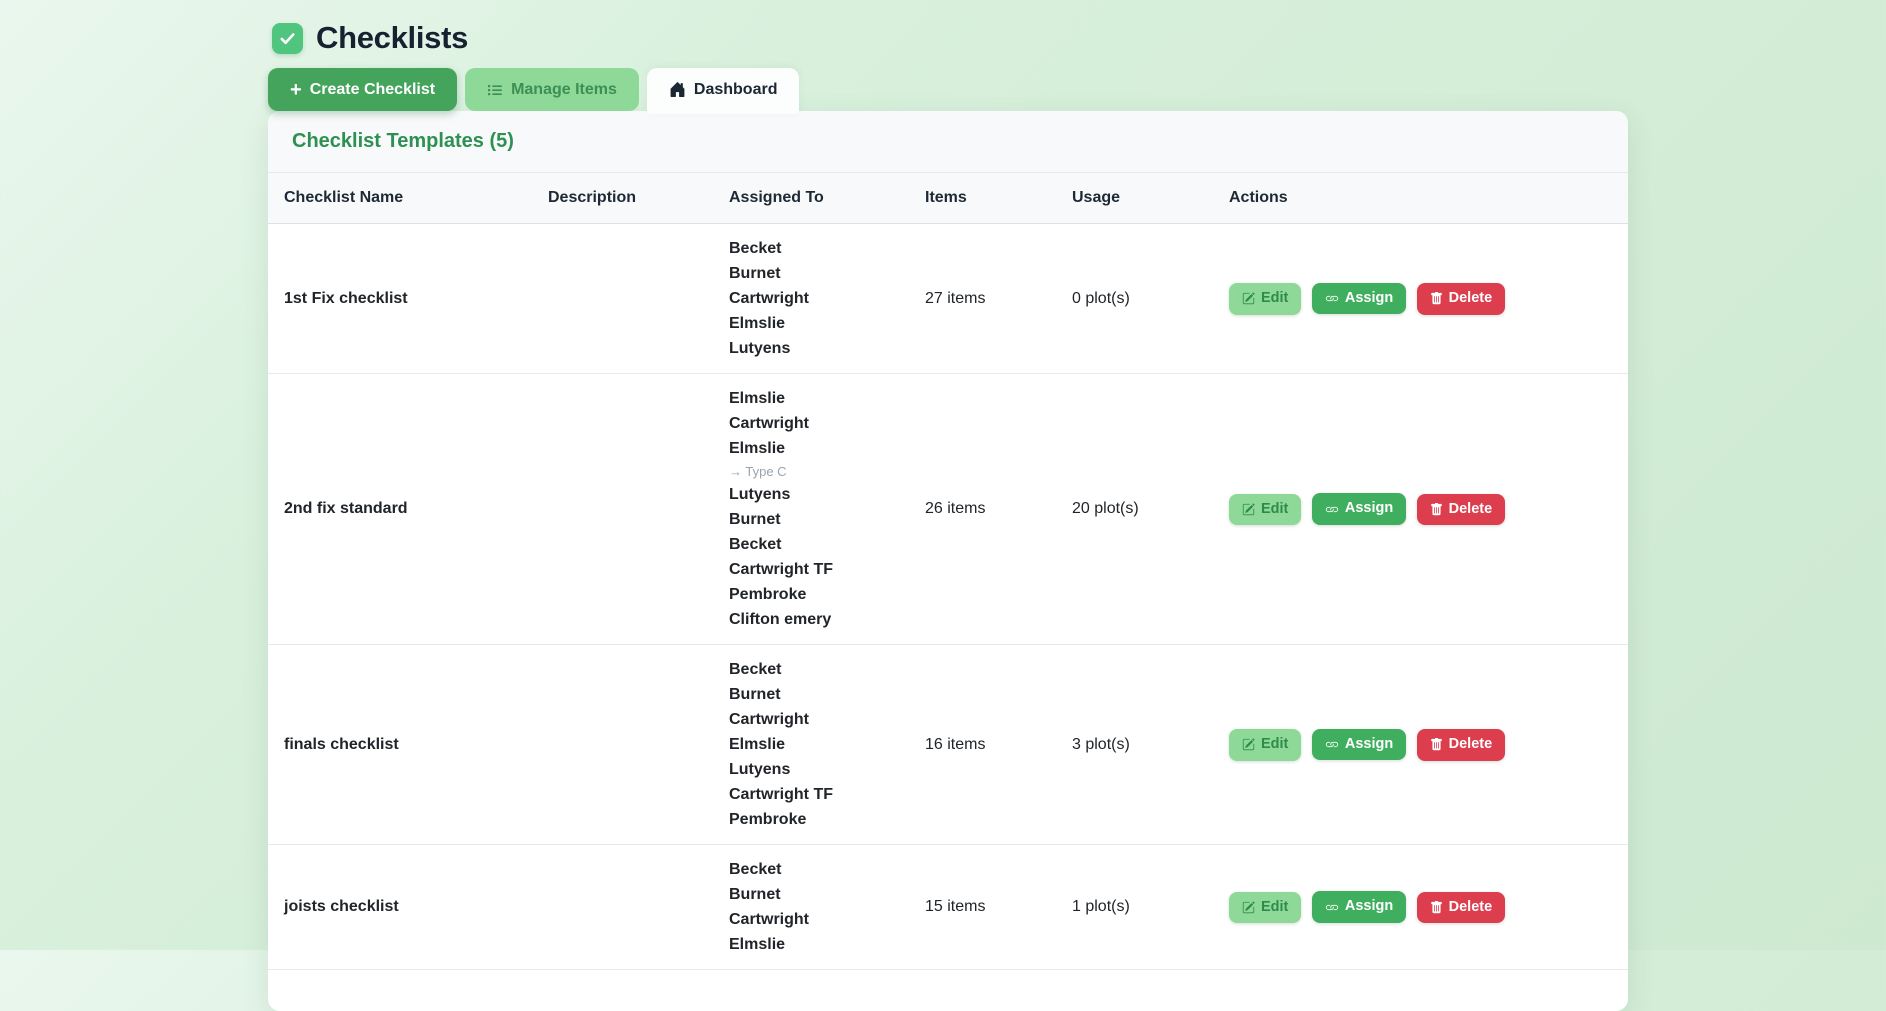 The height and width of the screenshot is (1011, 1886). I want to click on column-header-assigned-to: Assigned To, so click(811, 199).